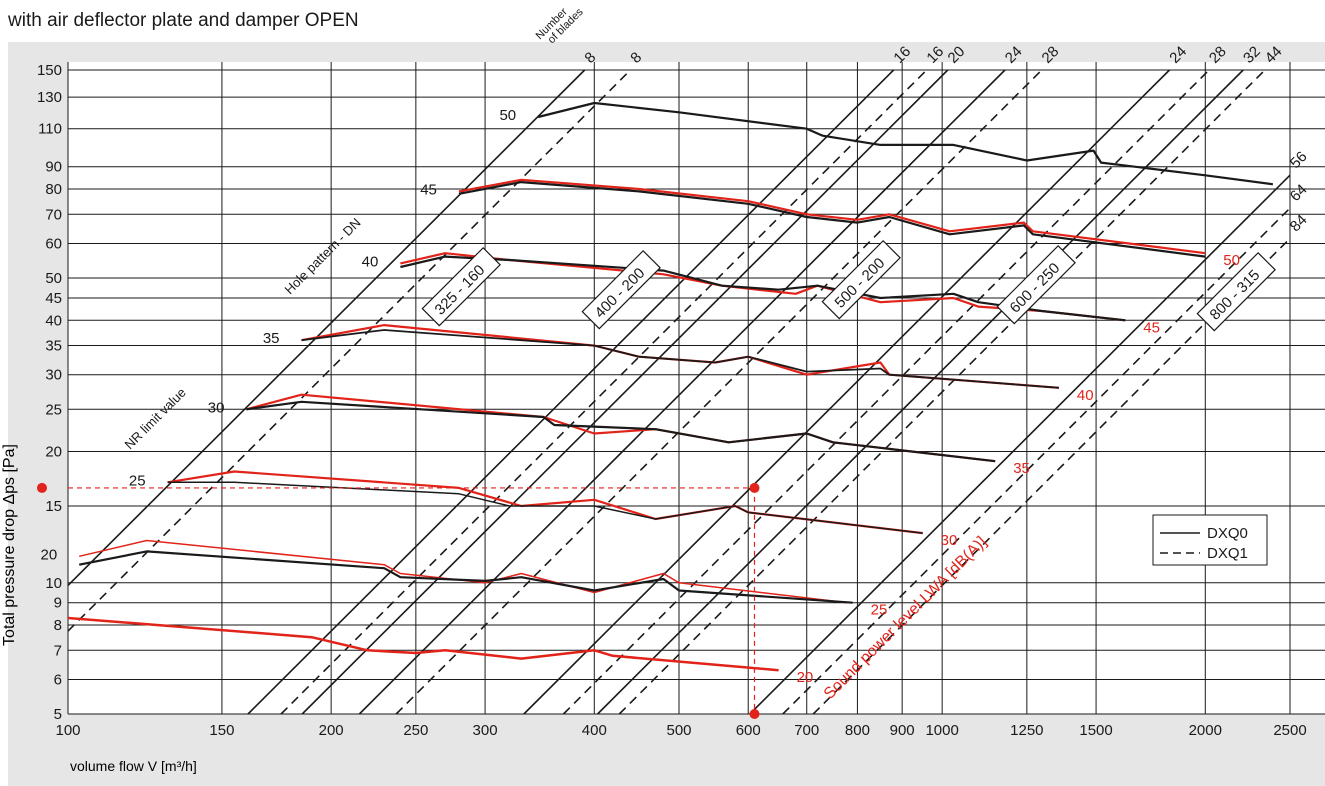 This screenshot has width=1325, height=786. Describe the element at coordinates (58, 714) in the screenshot. I see `y-tick-label: 5` at that location.